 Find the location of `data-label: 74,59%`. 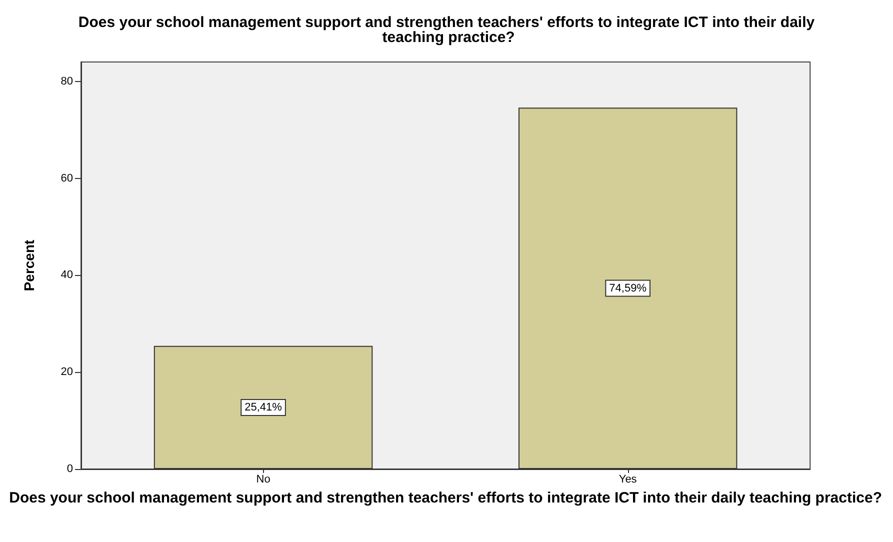

data-label: 74,59% is located at coordinates (628, 288).